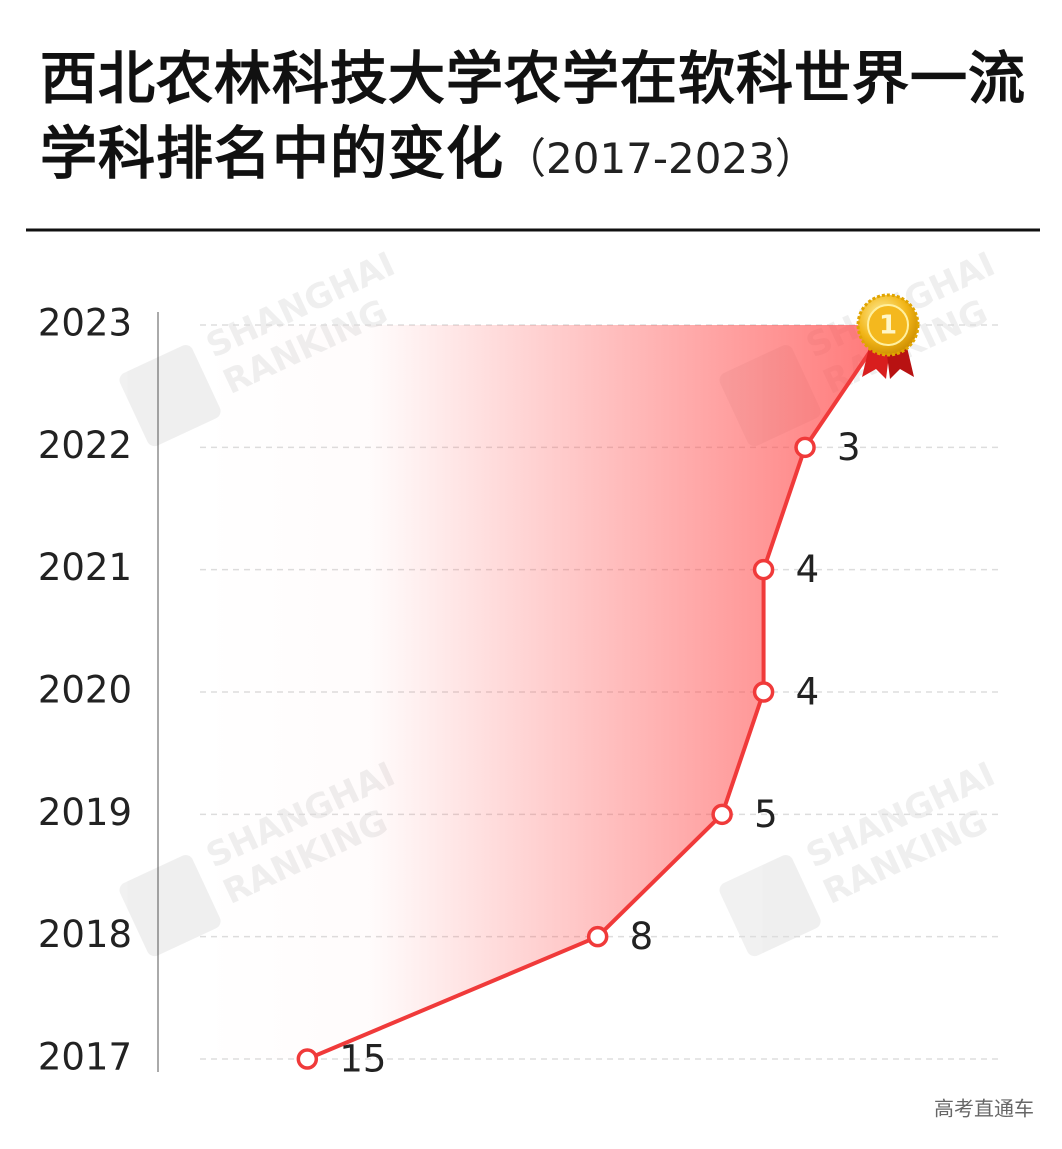  What do you see at coordinates (85, 812) in the screenshot?
I see `y-tick-label: 2019` at bounding box center [85, 812].